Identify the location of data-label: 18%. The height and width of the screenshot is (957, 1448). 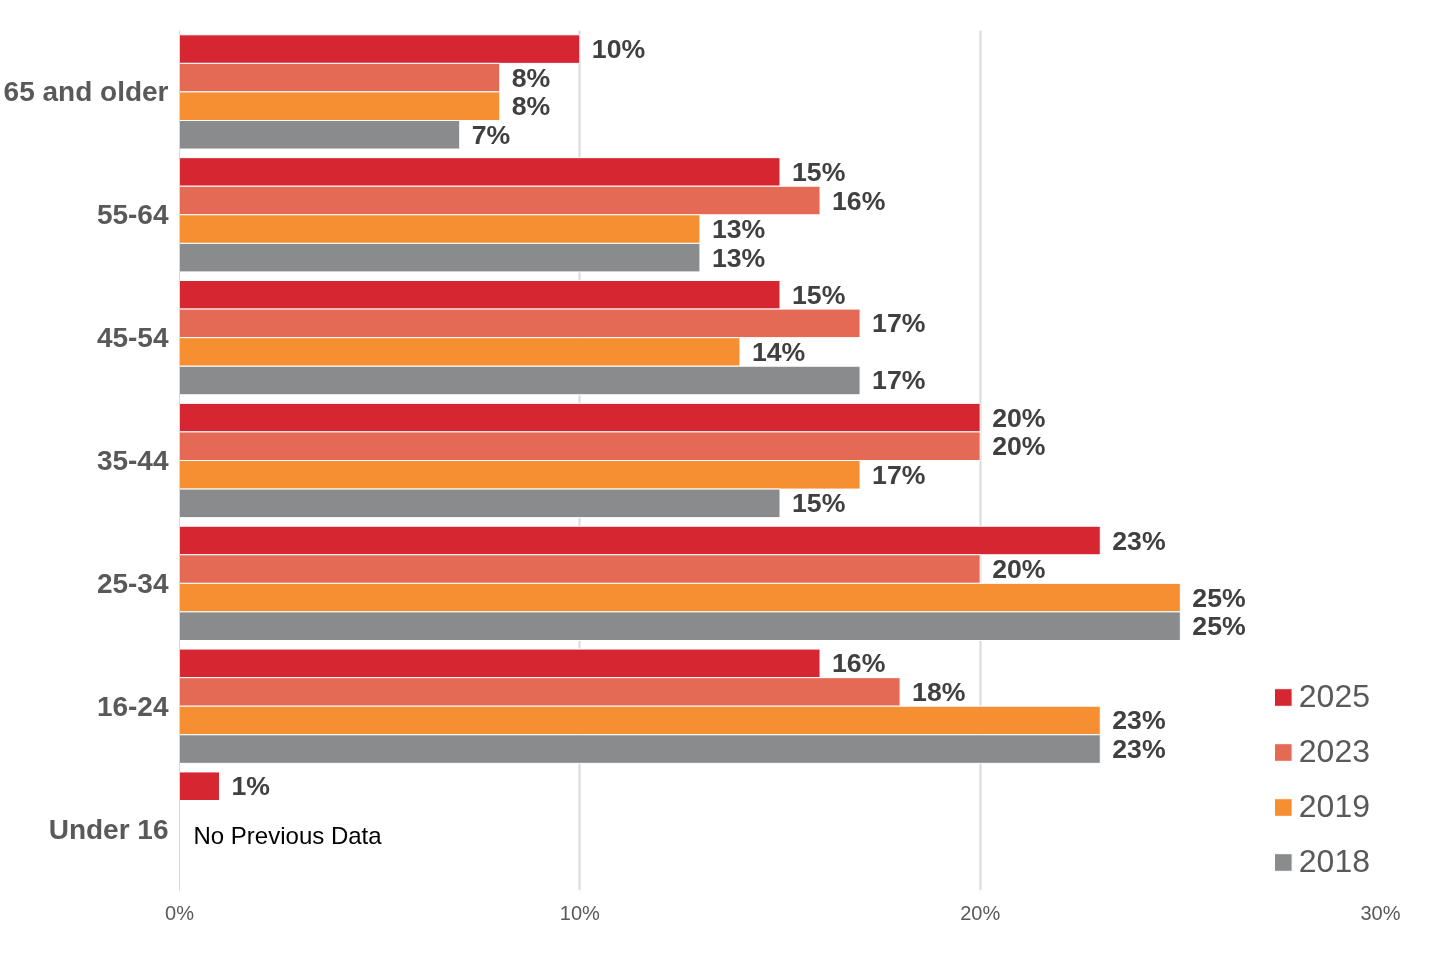
(939, 691).